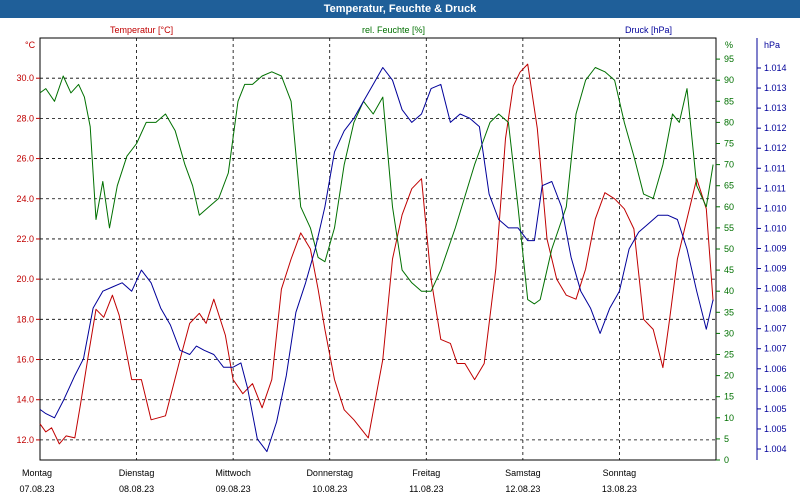  I want to click on humidity-tick-label: 80, so click(729, 122).